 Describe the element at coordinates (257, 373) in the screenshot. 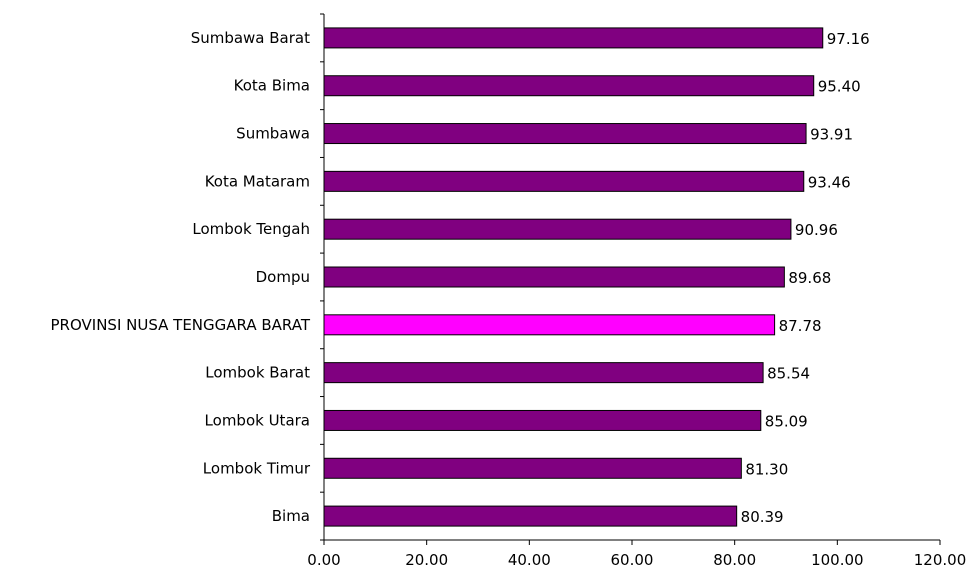

I see `category-label: Lombok Barat` at that location.